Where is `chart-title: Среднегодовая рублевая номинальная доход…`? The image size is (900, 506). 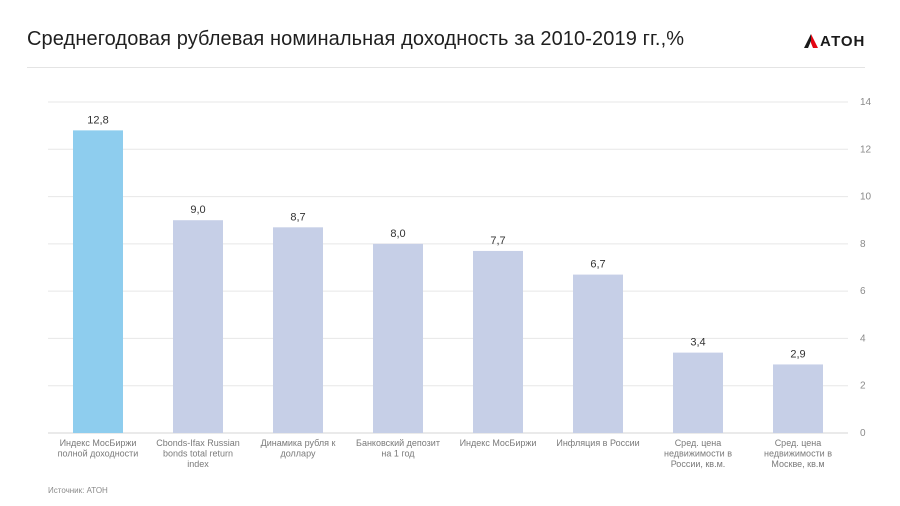 chart-title: Среднегодовая рублевая номинальная доход… is located at coordinates (356, 39).